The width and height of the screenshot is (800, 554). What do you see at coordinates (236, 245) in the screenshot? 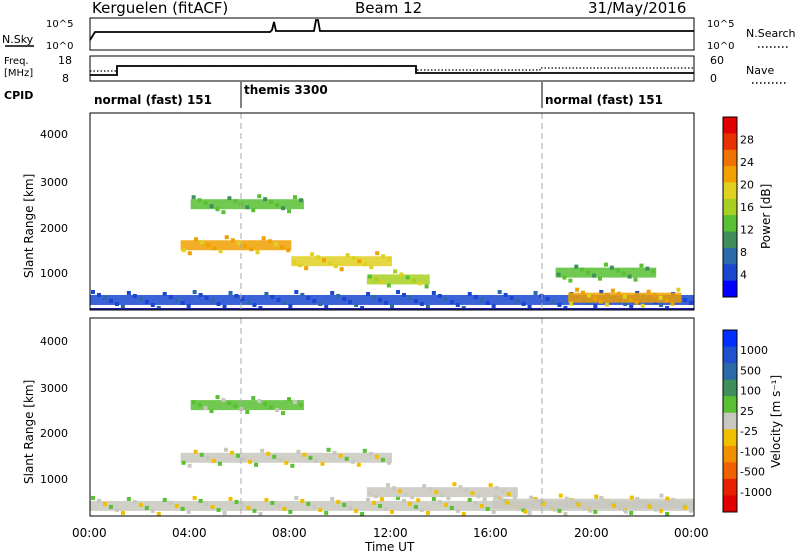
I see `echo-band` at bounding box center [236, 245].